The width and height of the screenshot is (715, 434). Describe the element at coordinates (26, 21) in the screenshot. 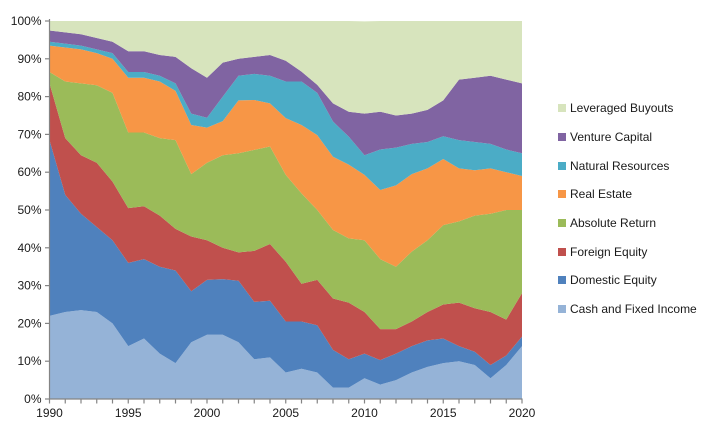

I see `y-tick-label: 100%` at that location.